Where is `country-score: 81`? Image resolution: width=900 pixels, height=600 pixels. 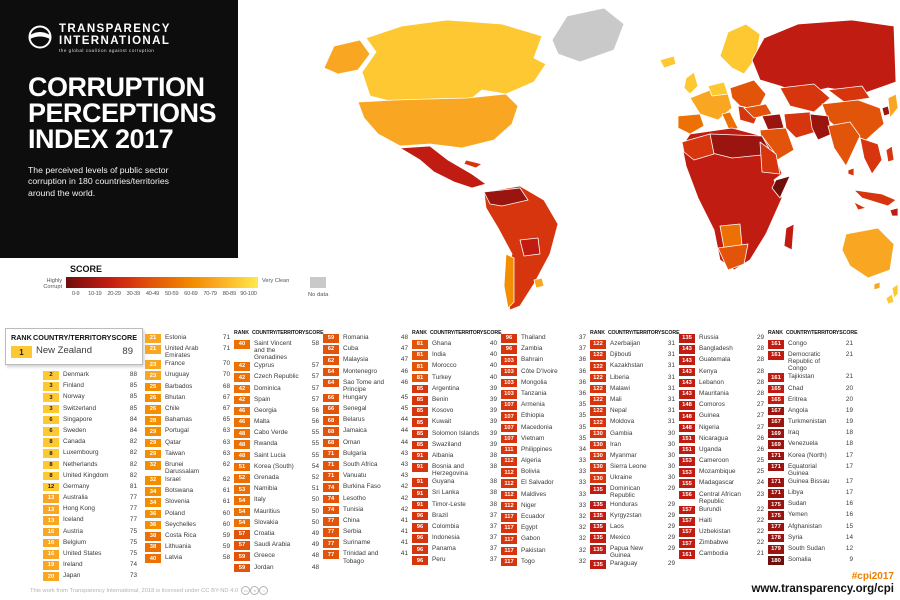 country-score: 81 is located at coordinates (133, 486).